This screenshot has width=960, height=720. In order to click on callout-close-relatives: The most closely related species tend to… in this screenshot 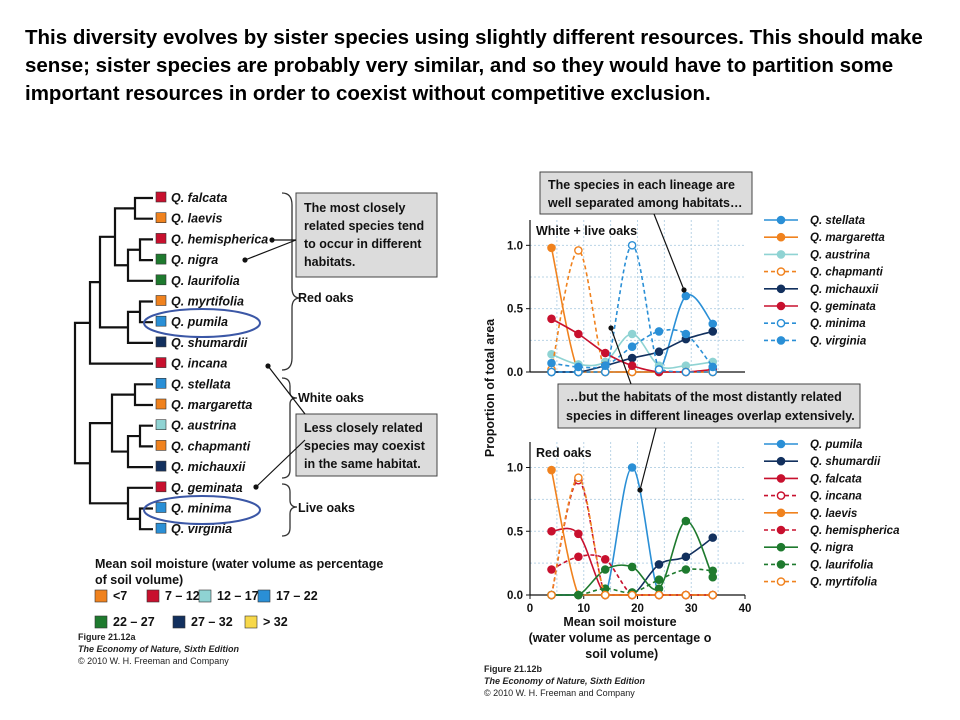, I will do `click(340, 235)`.